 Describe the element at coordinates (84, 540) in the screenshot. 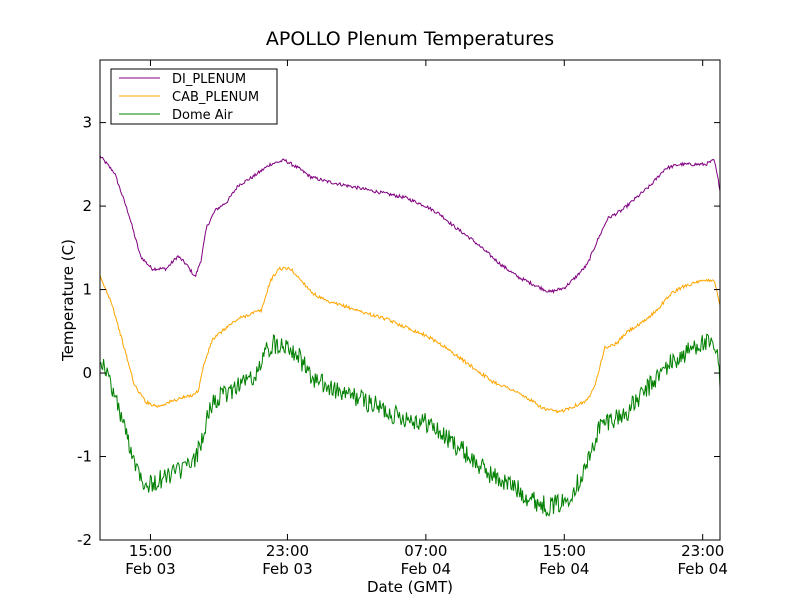

I see `y-tick-label: -2` at that location.